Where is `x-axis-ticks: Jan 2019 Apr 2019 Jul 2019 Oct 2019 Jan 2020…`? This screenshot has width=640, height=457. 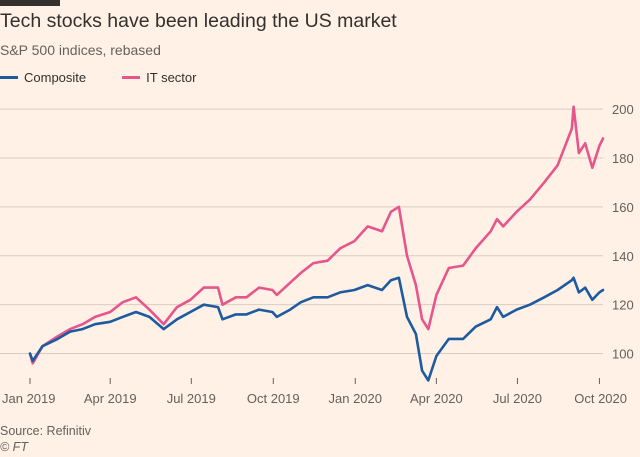
x-axis-ticks: Jan 2019 Apr 2019 Jul 2019 Oct 2019 Jan 2020… is located at coordinates (314, 392).